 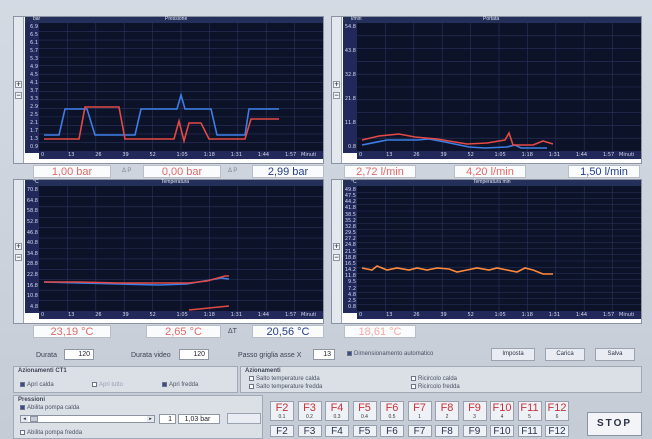 What do you see at coordinates (337, 431) in the screenshot?
I see `fkey-row2-f4: F4` at bounding box center [337, 431].